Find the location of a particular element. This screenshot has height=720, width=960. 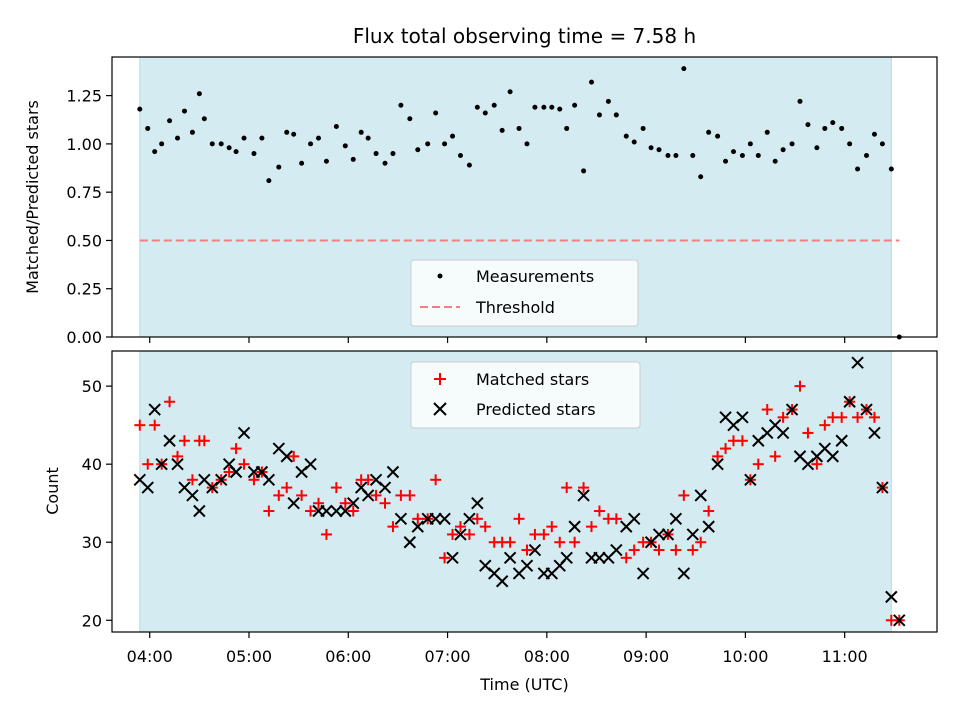

top-legend-box is located at coordinates (524, 293).